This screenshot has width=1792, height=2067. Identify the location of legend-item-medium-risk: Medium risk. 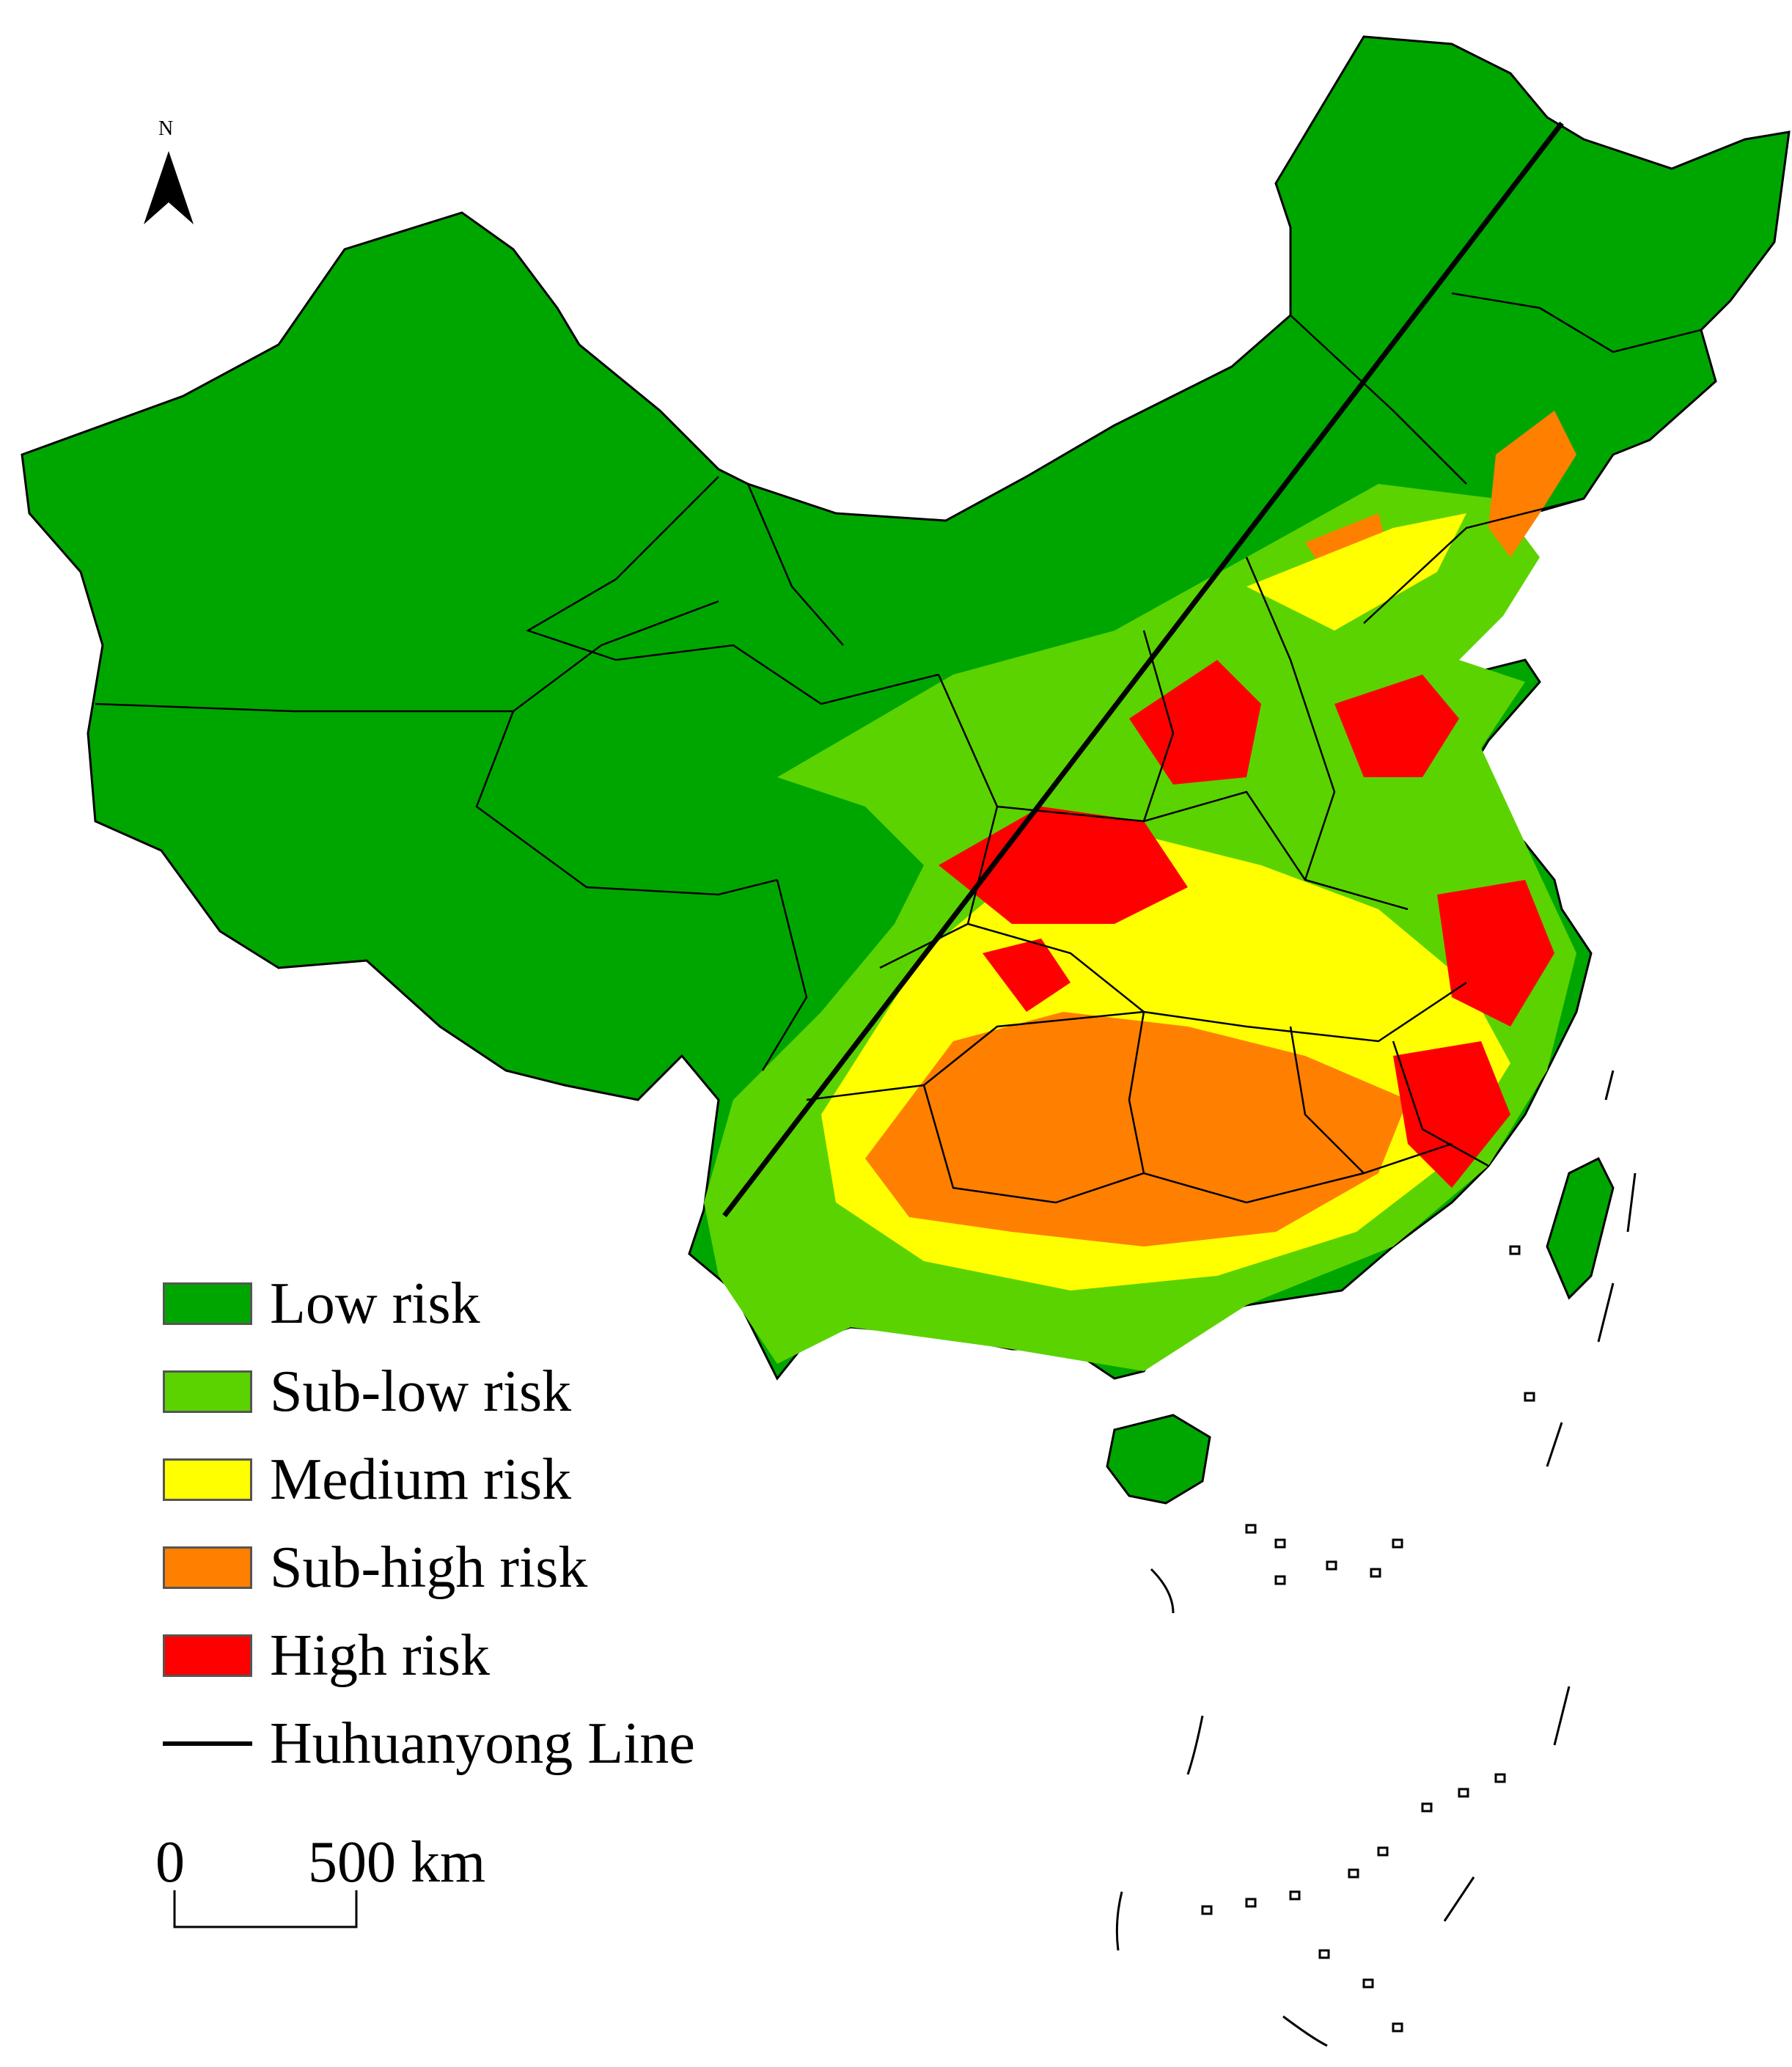
(429, 1480).